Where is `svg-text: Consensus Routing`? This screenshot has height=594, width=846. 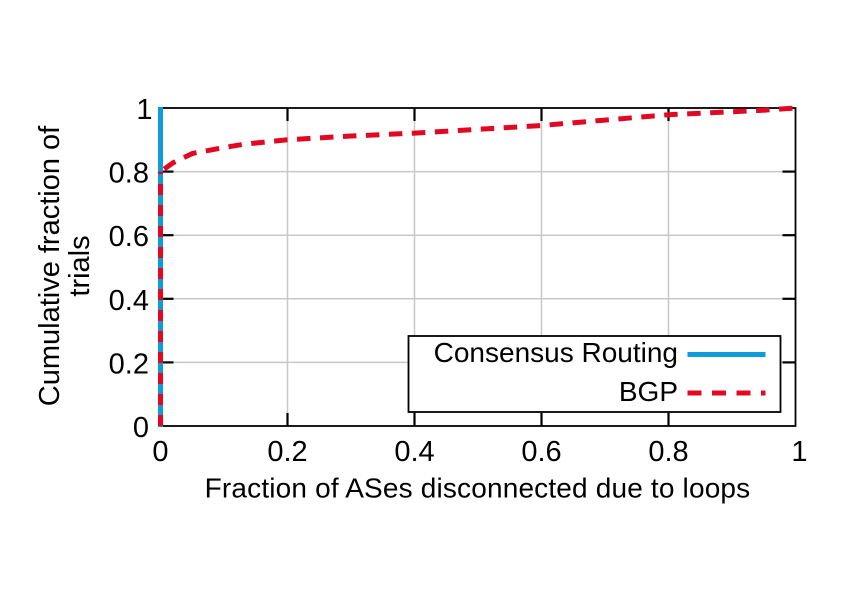 svg-text: Consensus Routing is located at coordinates (556, 352).